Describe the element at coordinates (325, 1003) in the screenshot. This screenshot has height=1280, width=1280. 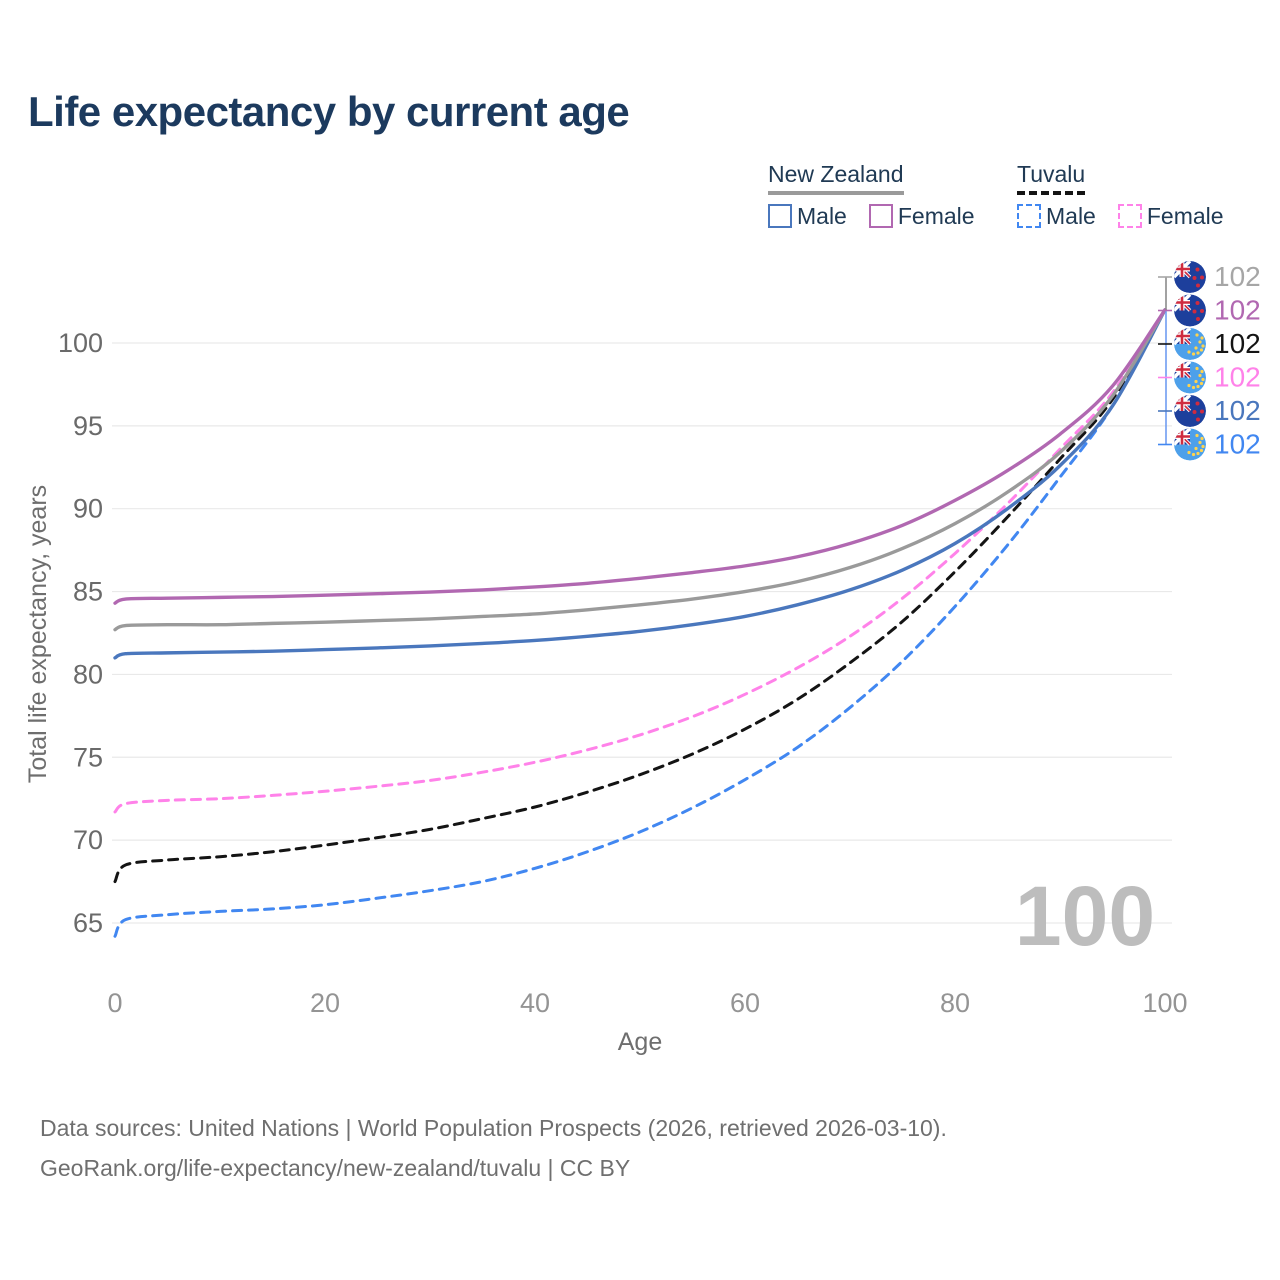
I see `x-tick-label: 20` at that location.